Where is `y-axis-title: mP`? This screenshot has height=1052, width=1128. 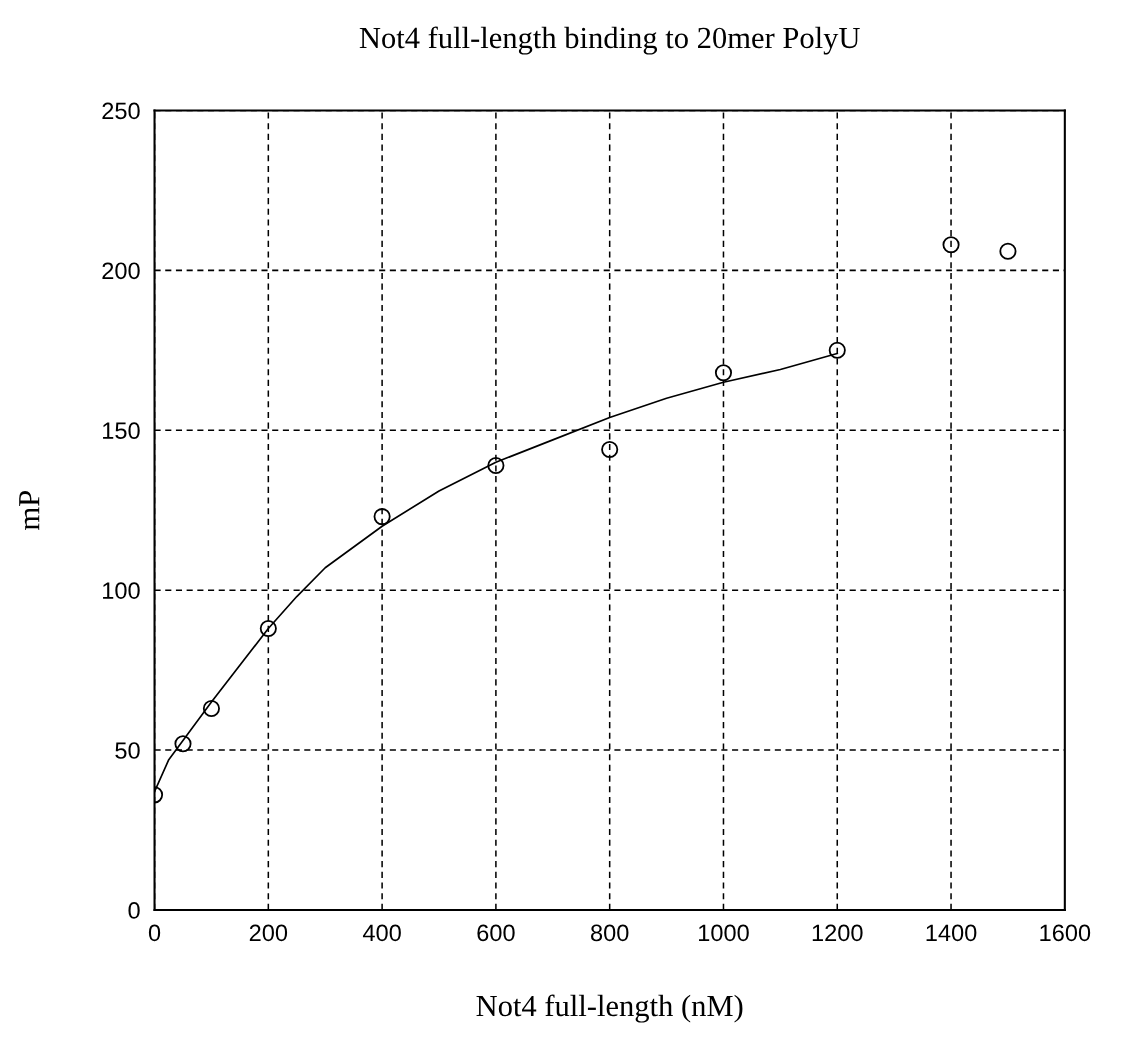
y-axis-title: mP is located at coordinates (29, 510).